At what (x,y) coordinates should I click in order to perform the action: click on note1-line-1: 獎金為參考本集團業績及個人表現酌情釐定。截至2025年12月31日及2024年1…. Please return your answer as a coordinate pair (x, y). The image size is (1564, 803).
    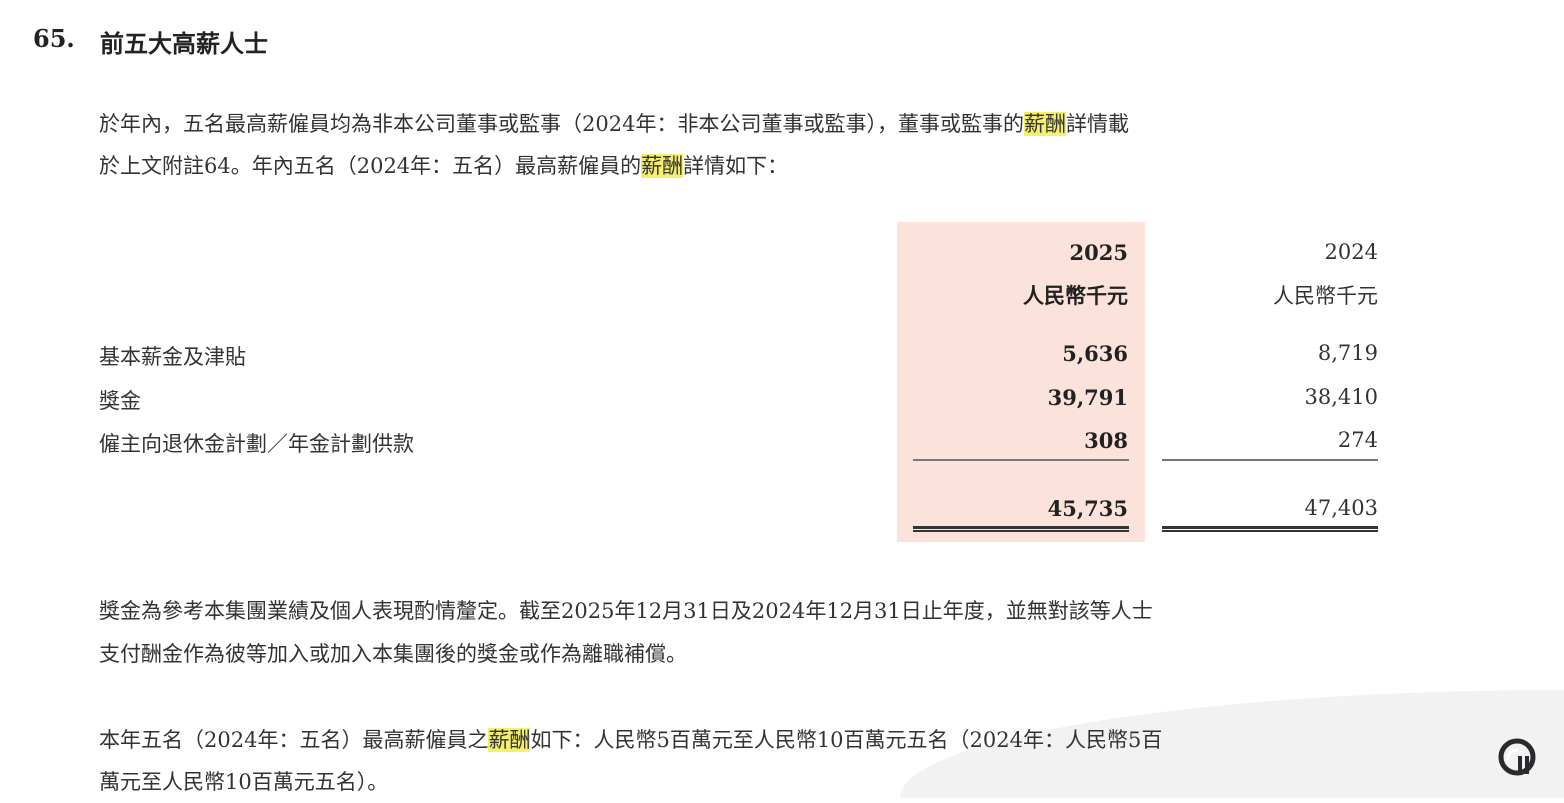
    Looking at the image, I should click on (626, 611).